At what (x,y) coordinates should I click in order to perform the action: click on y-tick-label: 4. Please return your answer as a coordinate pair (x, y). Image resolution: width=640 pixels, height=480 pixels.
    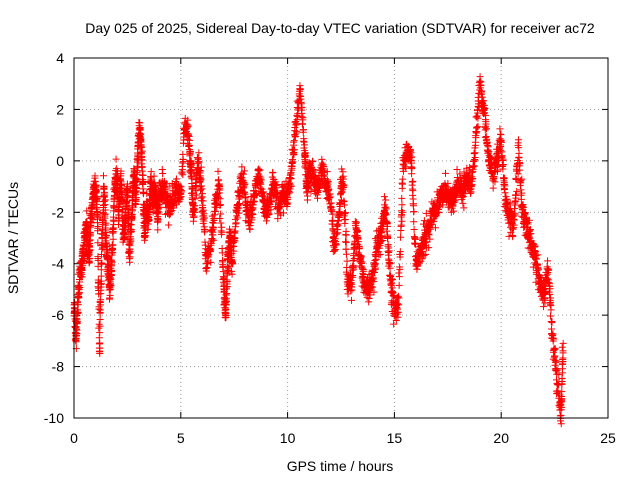
    Looking at the image, I should click on (60, 58).